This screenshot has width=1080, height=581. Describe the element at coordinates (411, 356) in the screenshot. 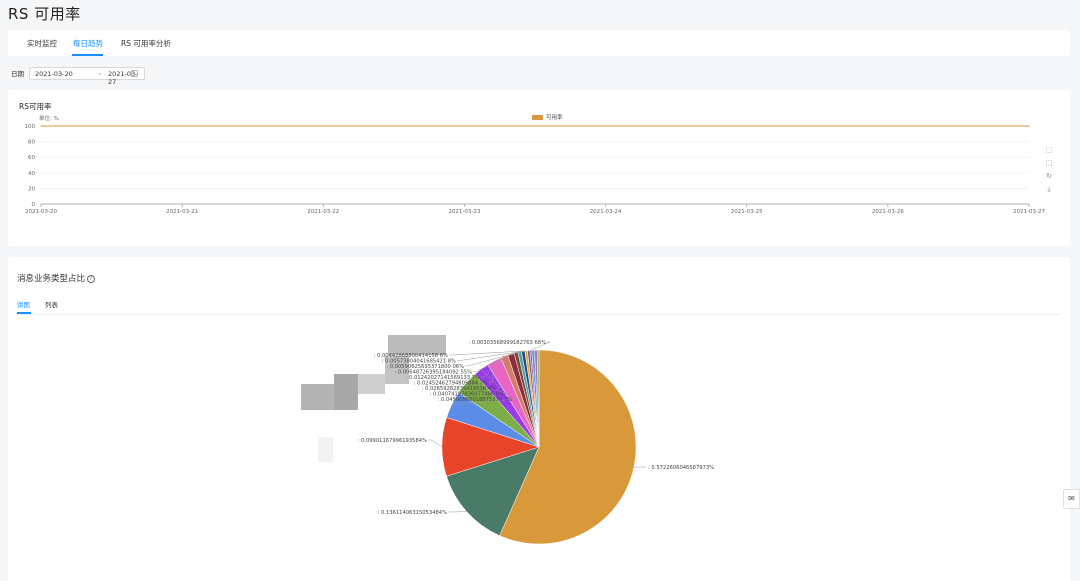

I see `slice-label: : 0.00442868800414158 6%` at that location.